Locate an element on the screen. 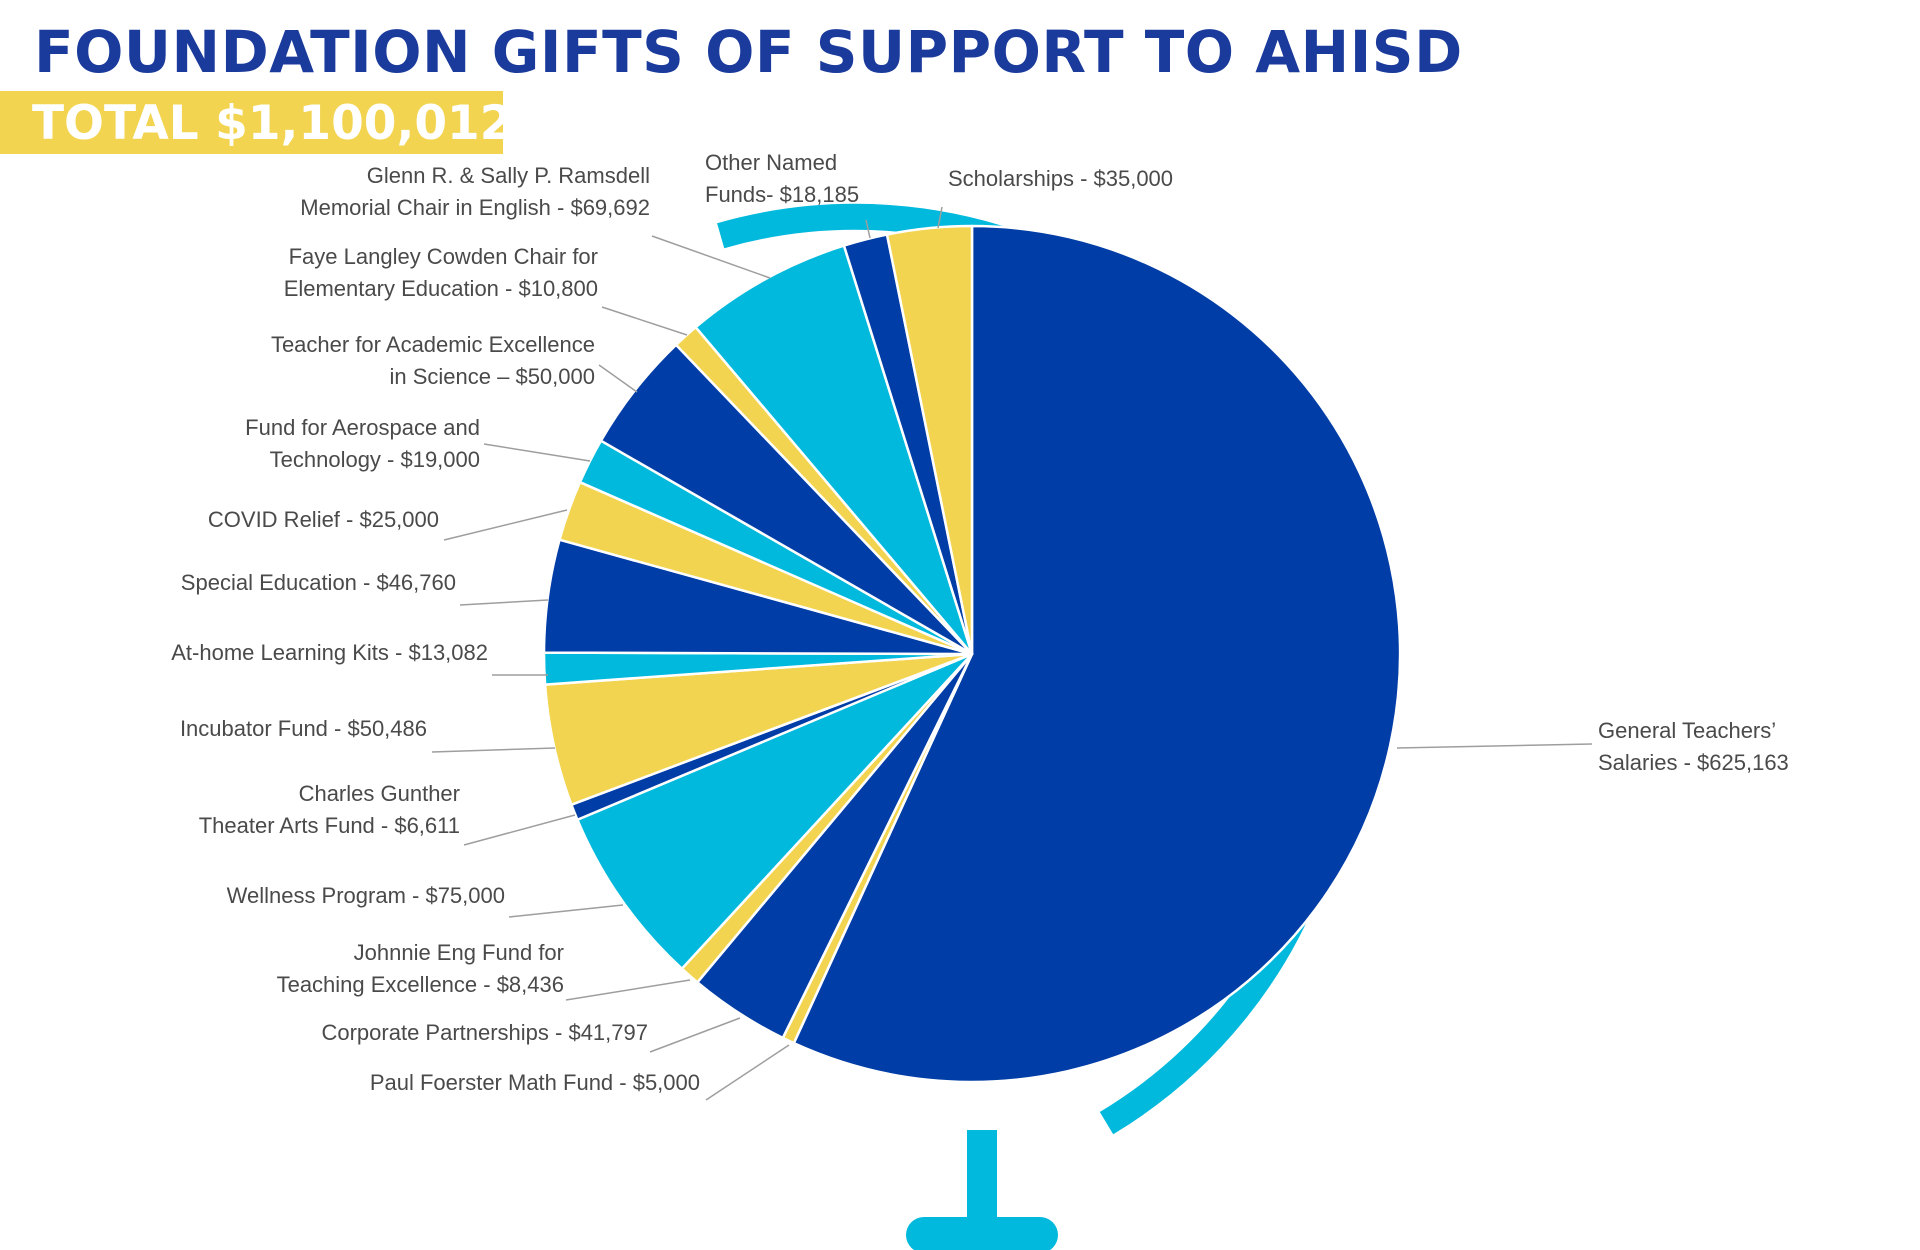  slice-label: Incubator Fund - $50,486 is located at coordinates (303, 728).